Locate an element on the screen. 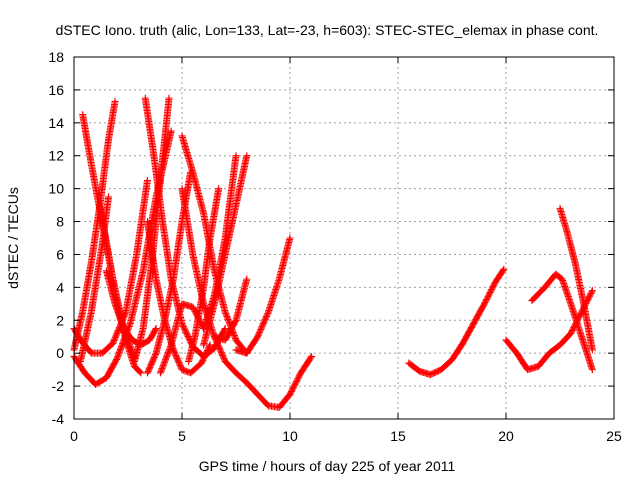  y-tick-label: -4 is located at coordinates (58, 419).